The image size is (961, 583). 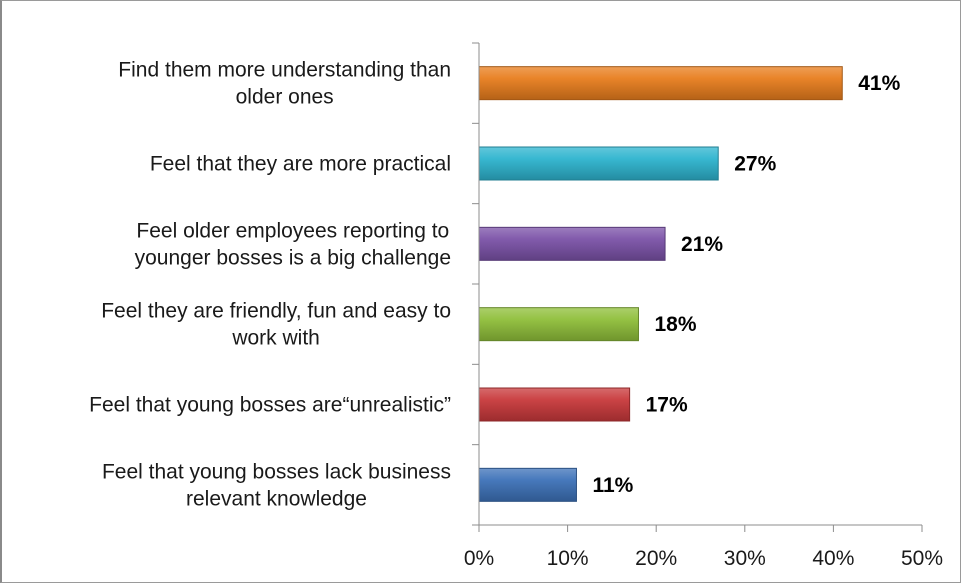 What do you see at coordinates (285, 97) in the screenshot?
I see `category-label-line: older ones` at bounding box center [285, 97].